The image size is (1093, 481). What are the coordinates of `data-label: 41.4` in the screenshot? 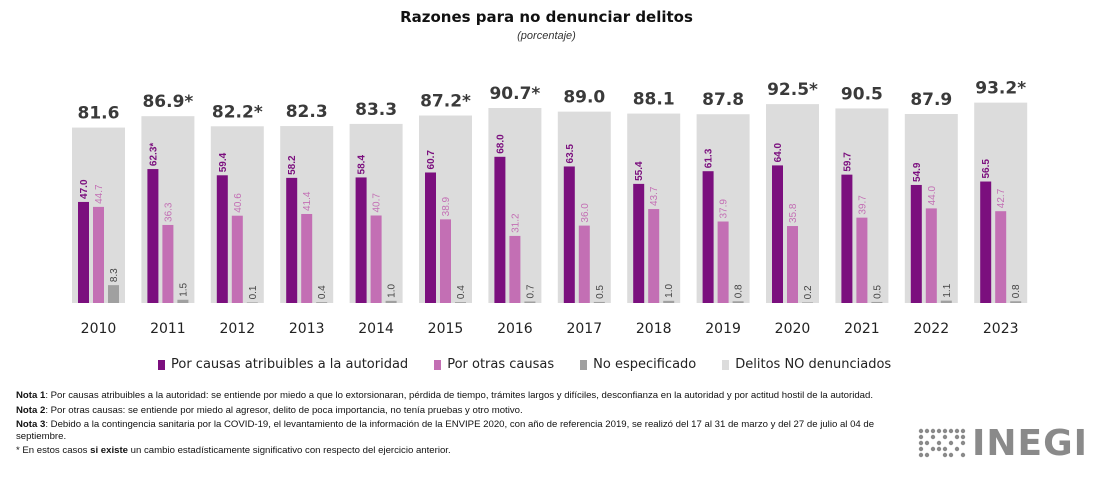 It's located at (307, 201).